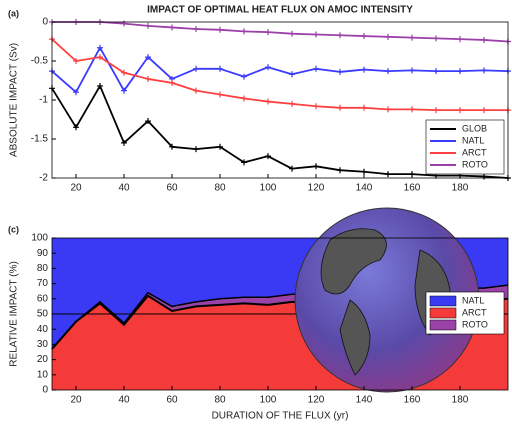 The height and width of the screenshot is (428, 512). Describe the element at coordinates (43, 100) in the screenshot. I see `y-tick-label: -1` at that location.